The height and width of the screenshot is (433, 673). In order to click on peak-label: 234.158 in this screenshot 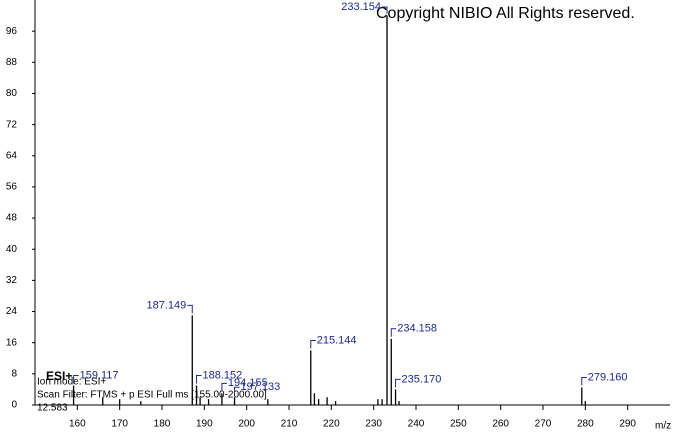, I will do `click(417, 329)`.